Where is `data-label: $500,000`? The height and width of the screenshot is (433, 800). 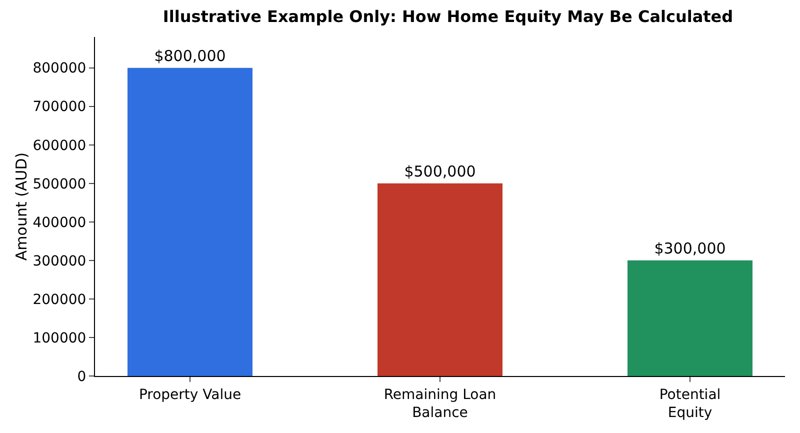
data-label: $500,000 is located at coordinates (440, 171).